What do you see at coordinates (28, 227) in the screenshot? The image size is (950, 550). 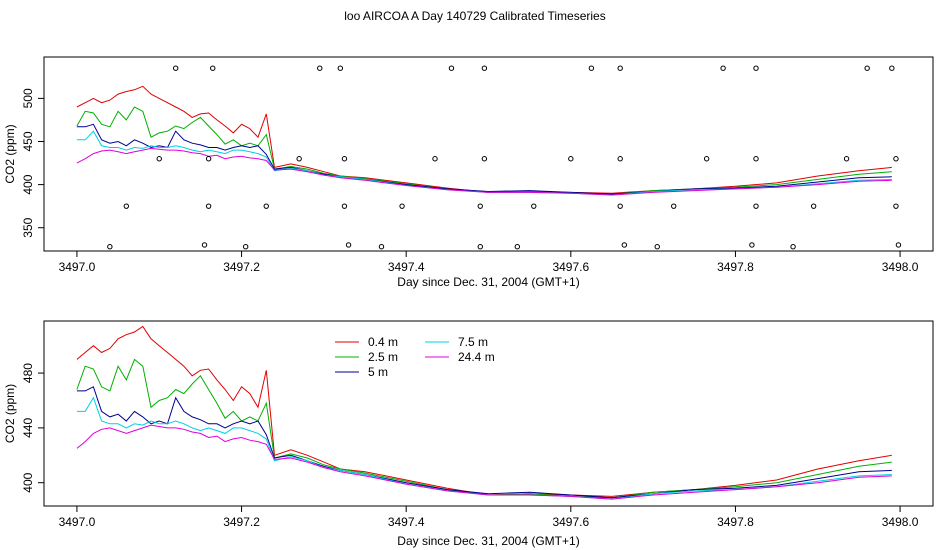 I see `y-tick-label: 350` at bounding box center [28, 227].